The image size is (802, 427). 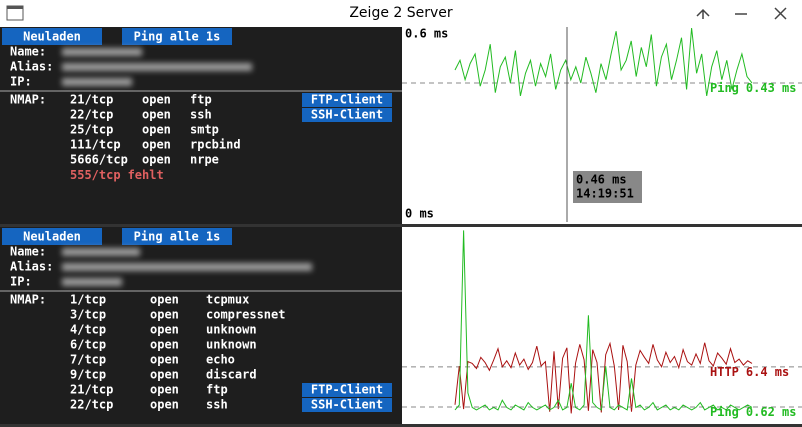 What do you see at coordinates (95, 175) in the screenshot?
I see `port: 555/tcp` at bounding box center [95, 175].